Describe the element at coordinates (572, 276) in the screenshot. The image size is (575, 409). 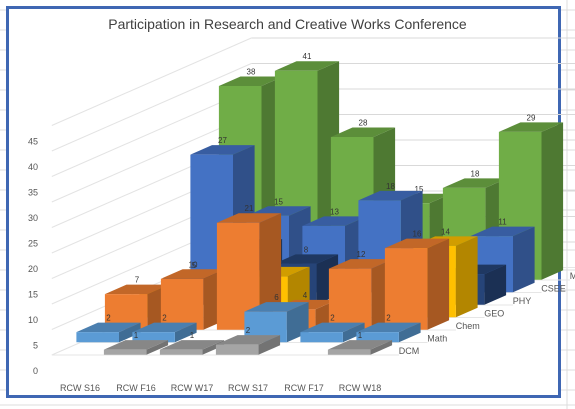
I see `series-label: ME` at that location.